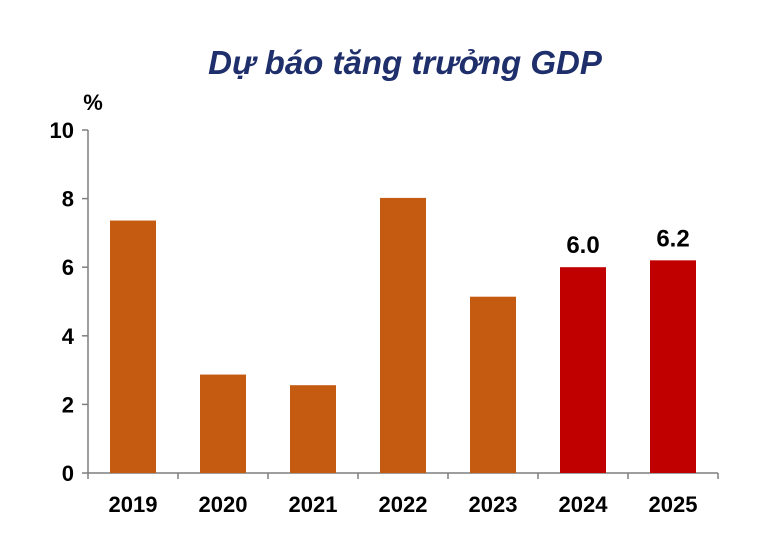 The height and width of the screenshot is (536, 779). Describe the element at coordinates (583, 370) in the screenshot. I see `bar-2024` at that location.